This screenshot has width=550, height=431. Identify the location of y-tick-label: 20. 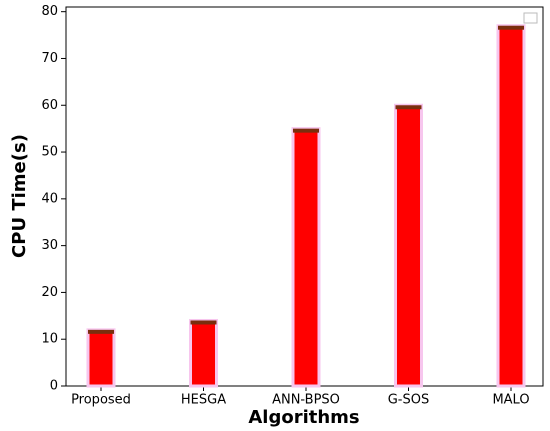
(49, 292).